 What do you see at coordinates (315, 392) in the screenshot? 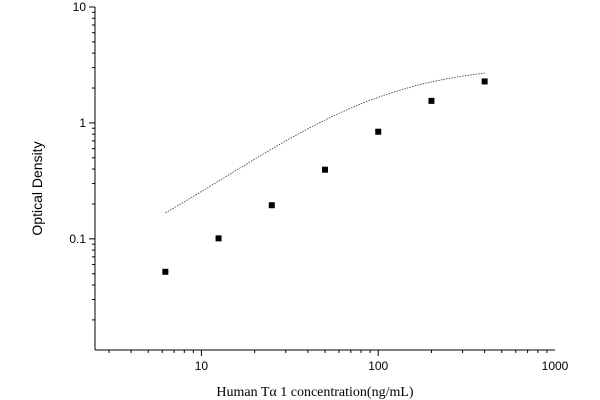
I see `x-axis-title: Human Tα 1 concentration(ng/mL)` at bounding box center [315, 392].